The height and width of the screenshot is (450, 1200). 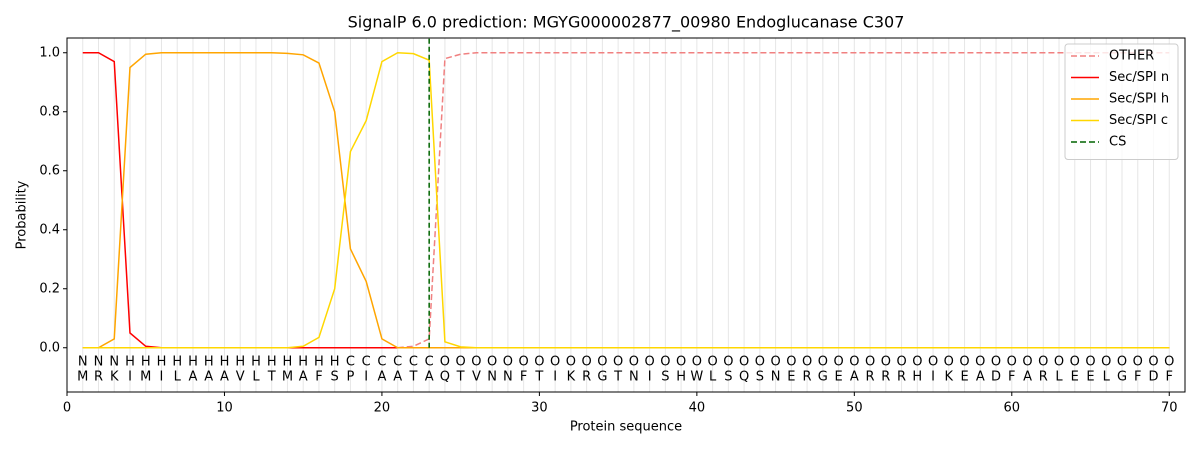 What do you see at coordinates (539, 408) in the screenshot?
I see `x-tick-label: 30` at bounding box center [539, 408].